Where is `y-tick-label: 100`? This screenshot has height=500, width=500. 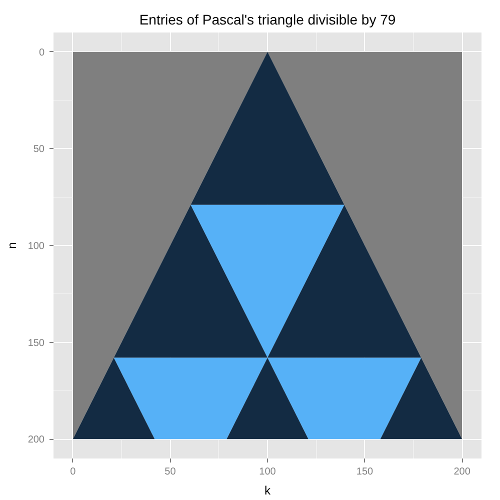 y-tick-label: 100 is located at coordinates (36, 246).